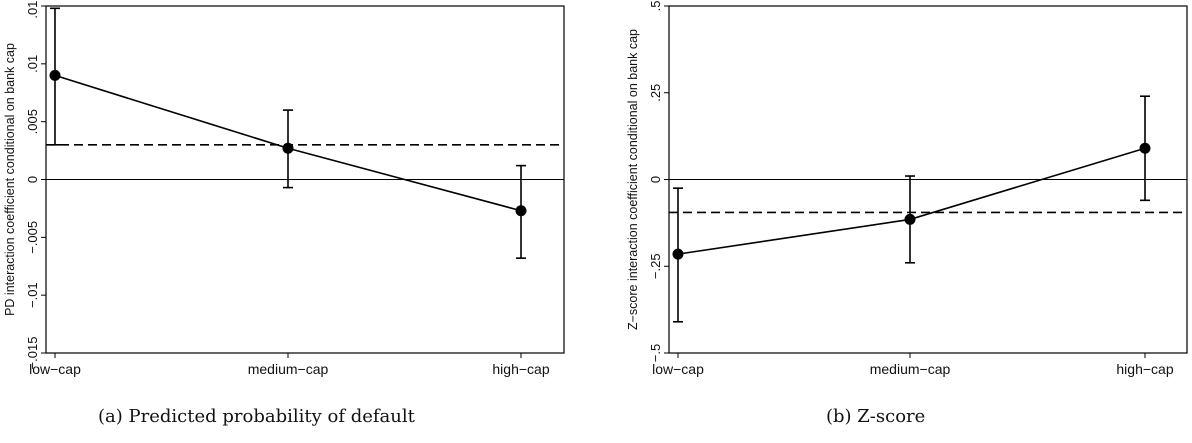 The width and height of the screenshot is (1192, 443). Describe the element at coordinates (32, 9) in the screenshot. I see `y-tick-label: .015` at that location.